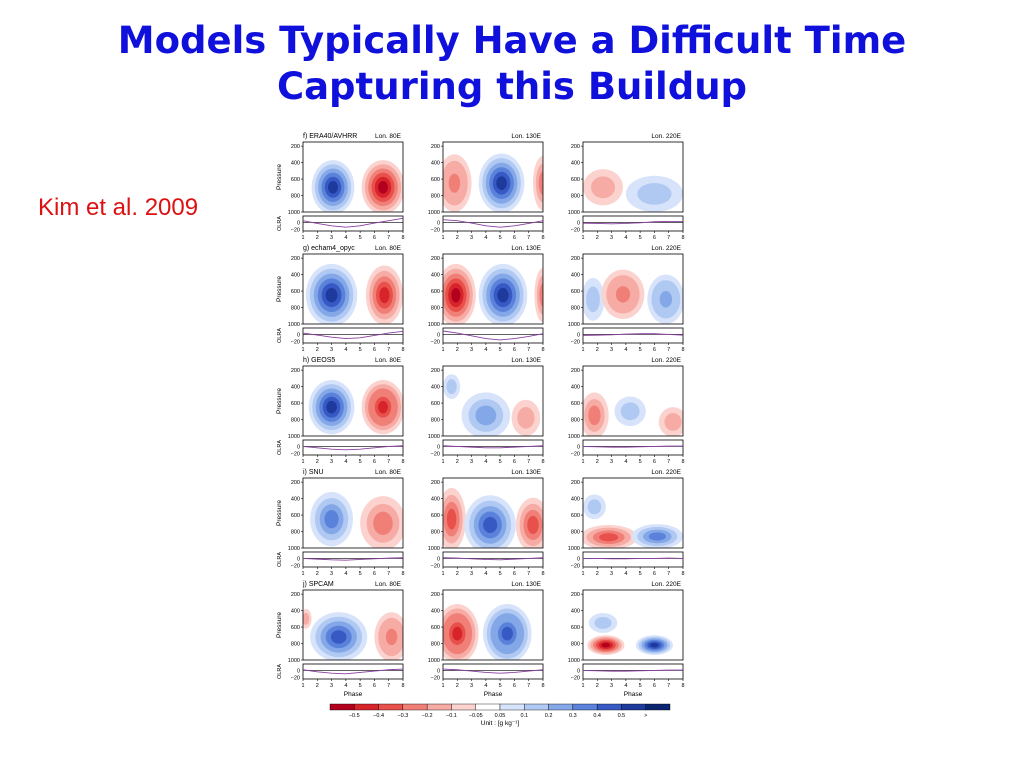  Describe the element at coordinates (118, 207) in the screenshot. I see `citation: Kim et al. 2009` at that location.